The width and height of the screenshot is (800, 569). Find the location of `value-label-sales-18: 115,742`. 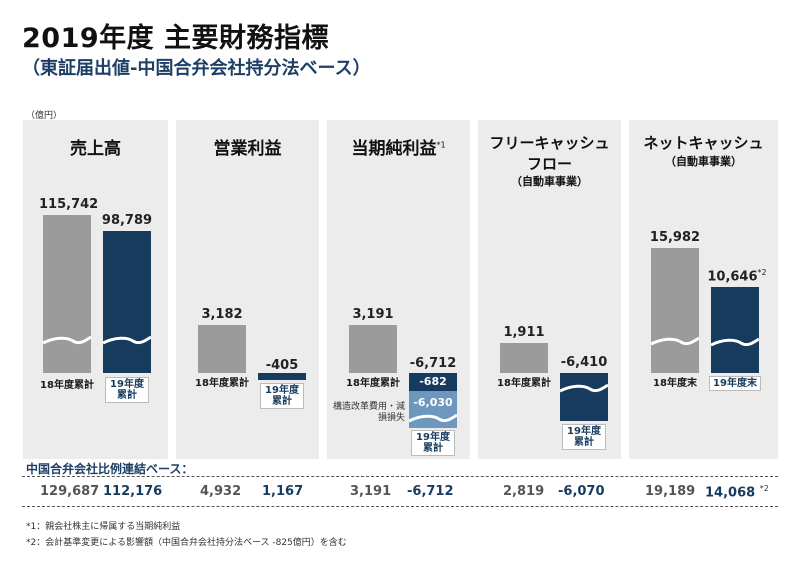

value-label-sales-18: 115,742 is located at coordinates (69, 204).